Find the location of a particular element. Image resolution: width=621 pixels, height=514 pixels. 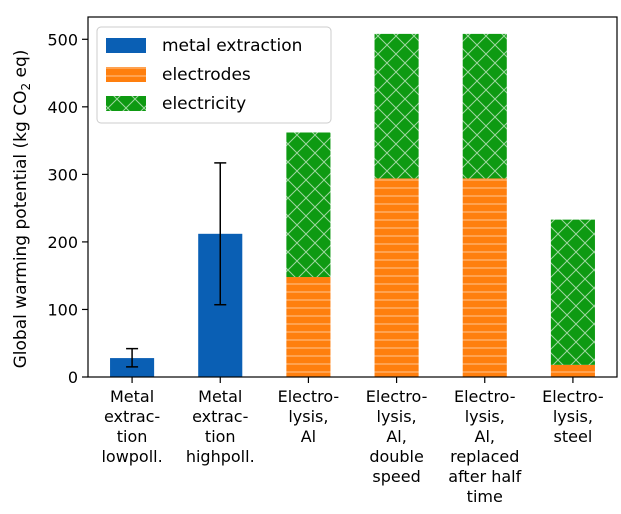

error-bars is located at coordinates (176, 265).